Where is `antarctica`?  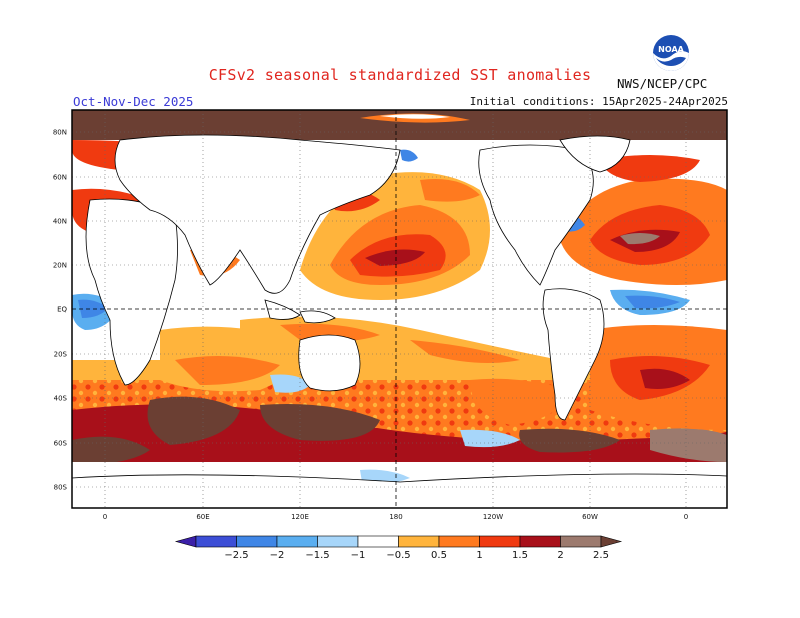 antarctica is located at coordinates (399, 490).